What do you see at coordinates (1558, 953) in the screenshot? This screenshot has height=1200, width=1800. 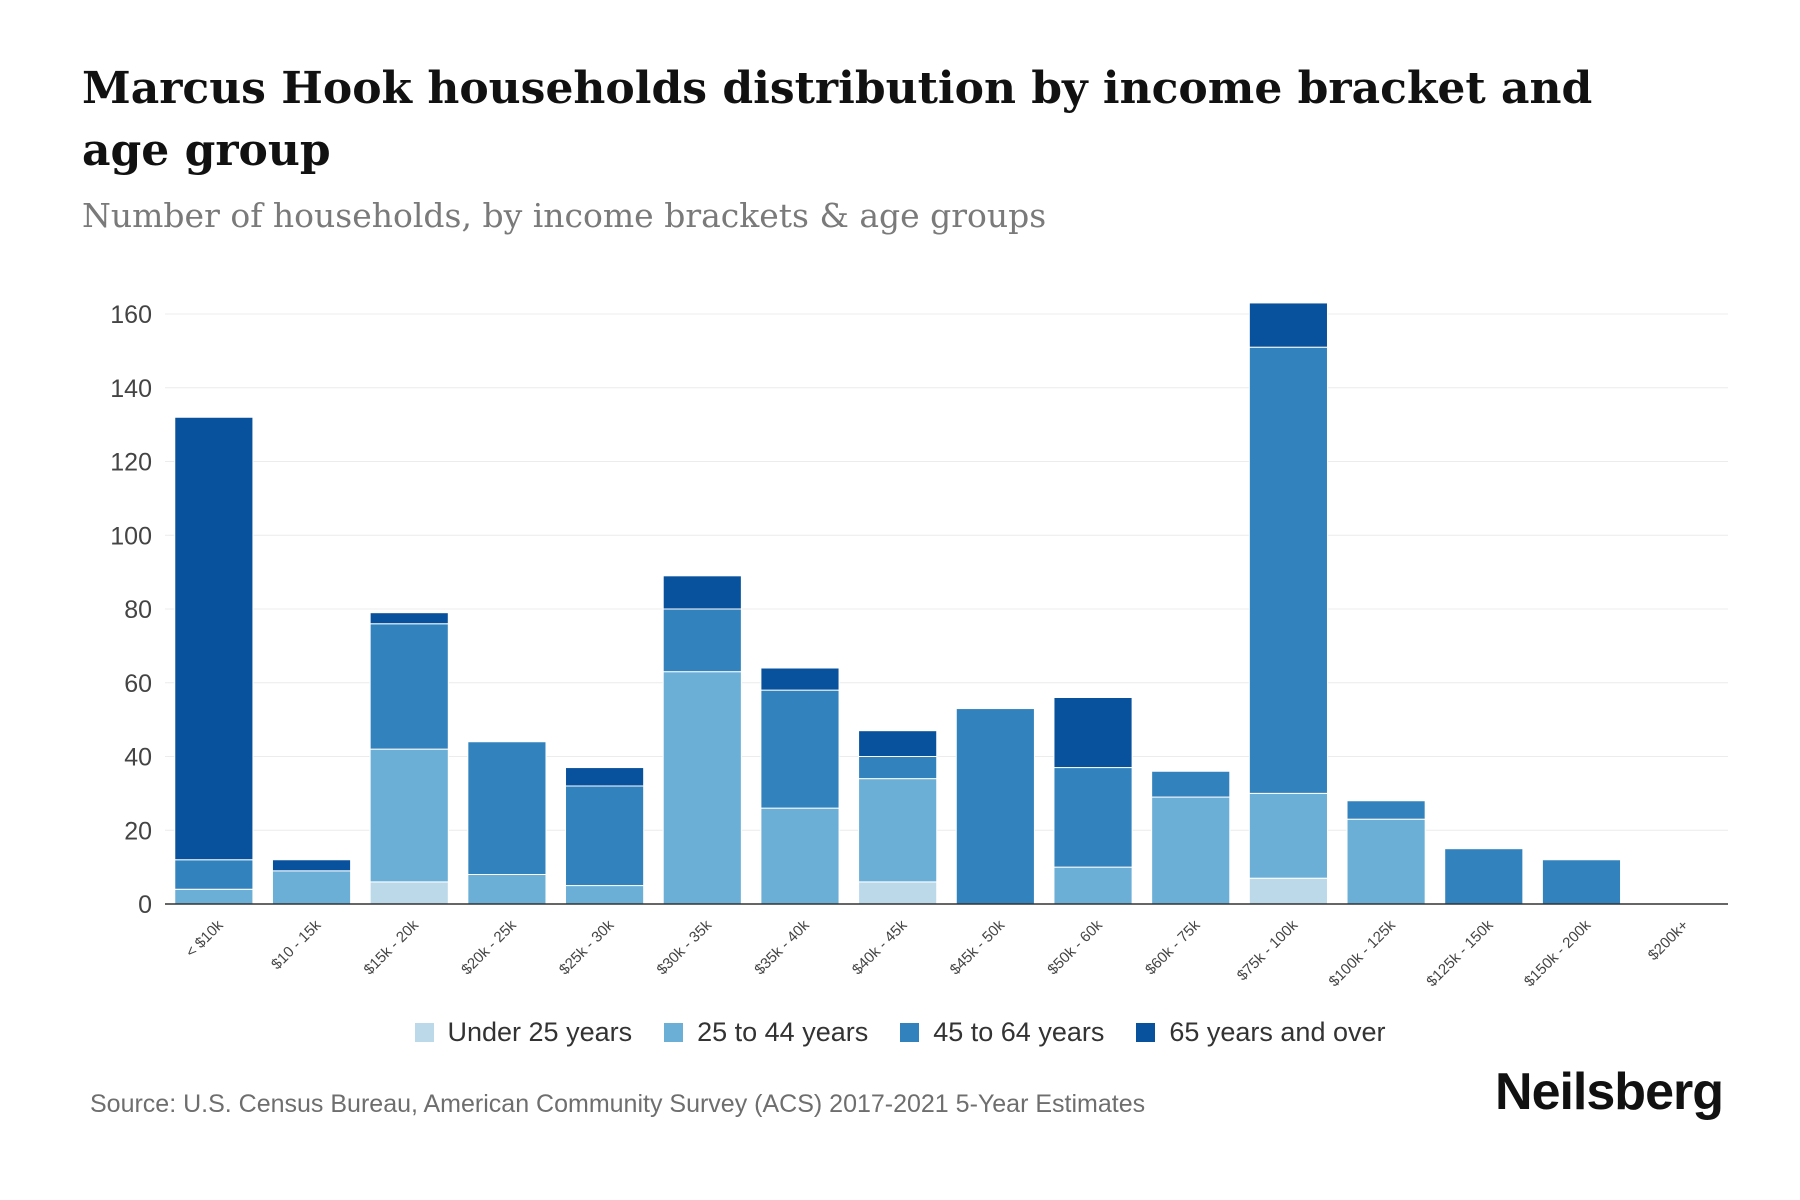 I see `x-tick-label: $150k - 200k` at bounding box center [1558, 953].